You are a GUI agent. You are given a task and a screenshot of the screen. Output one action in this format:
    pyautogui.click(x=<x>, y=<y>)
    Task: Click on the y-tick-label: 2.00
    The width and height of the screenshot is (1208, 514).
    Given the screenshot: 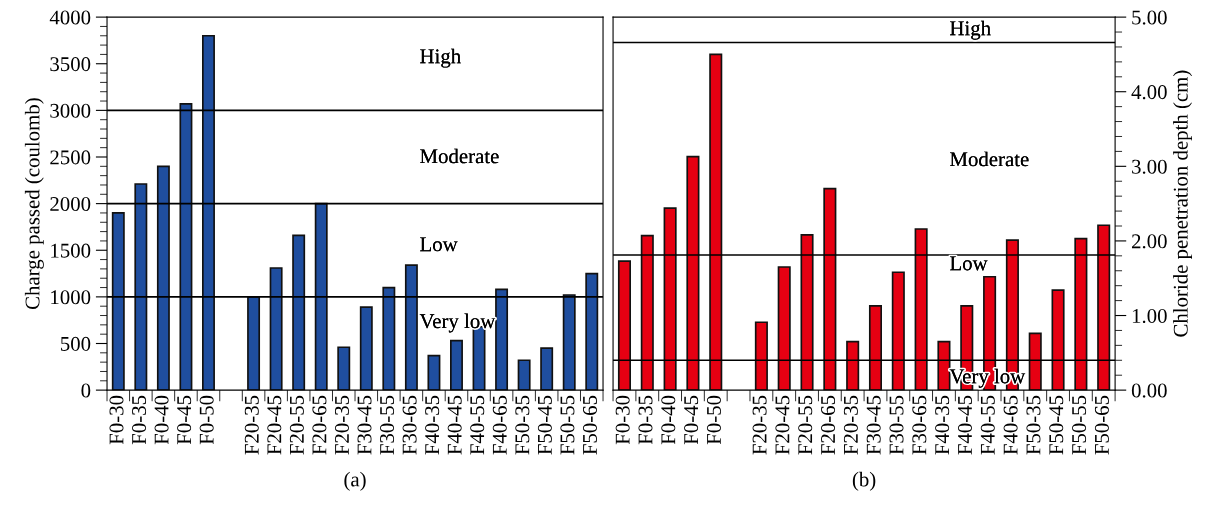 What is the action you would take?
    pyautogui.click(x=1149, y=241)
    